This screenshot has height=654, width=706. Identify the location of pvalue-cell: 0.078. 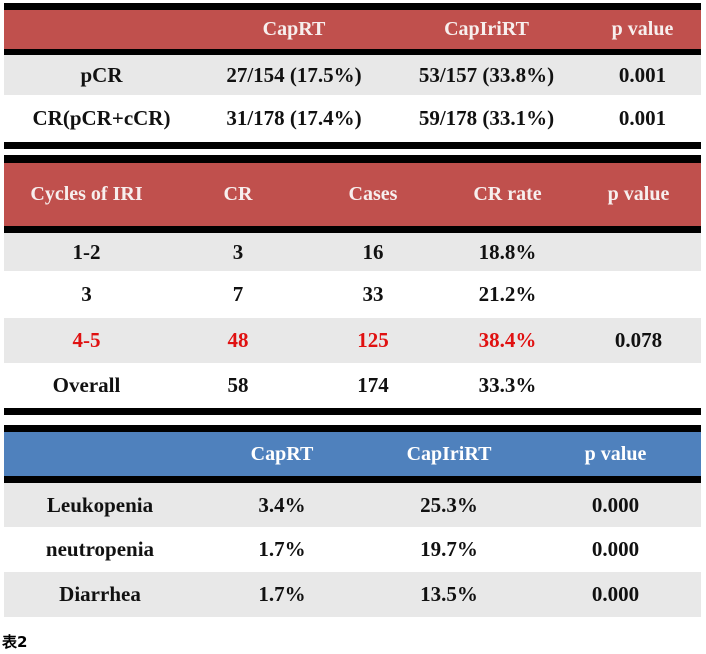
(638, 340).